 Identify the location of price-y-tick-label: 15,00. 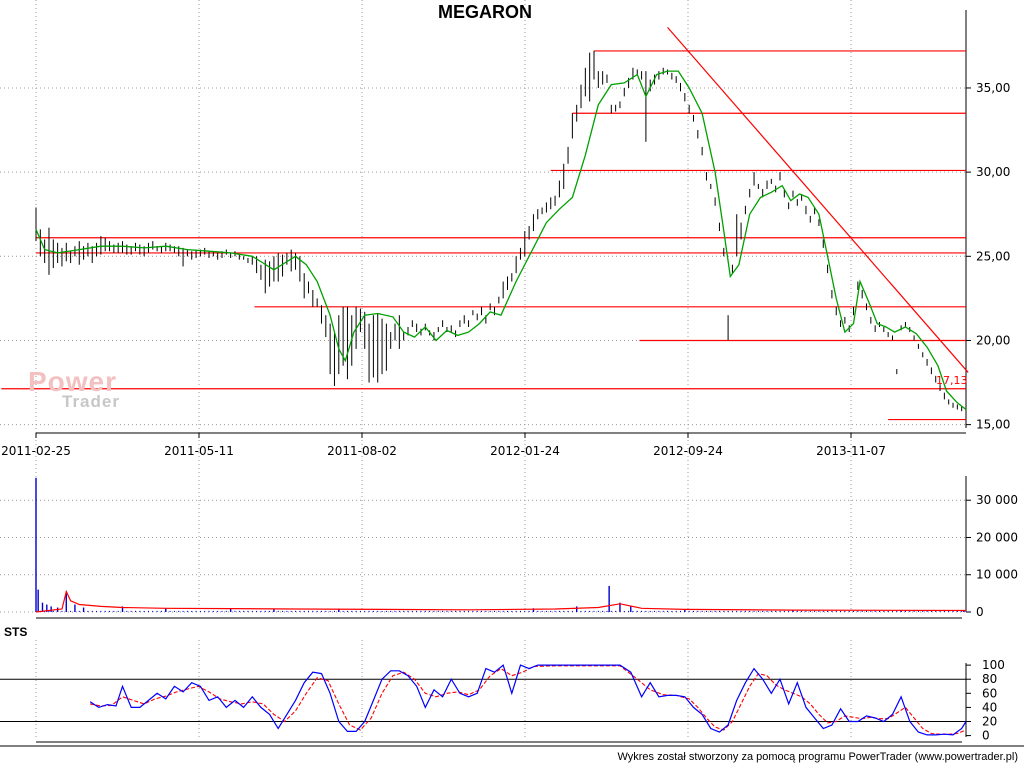
(993, 425).